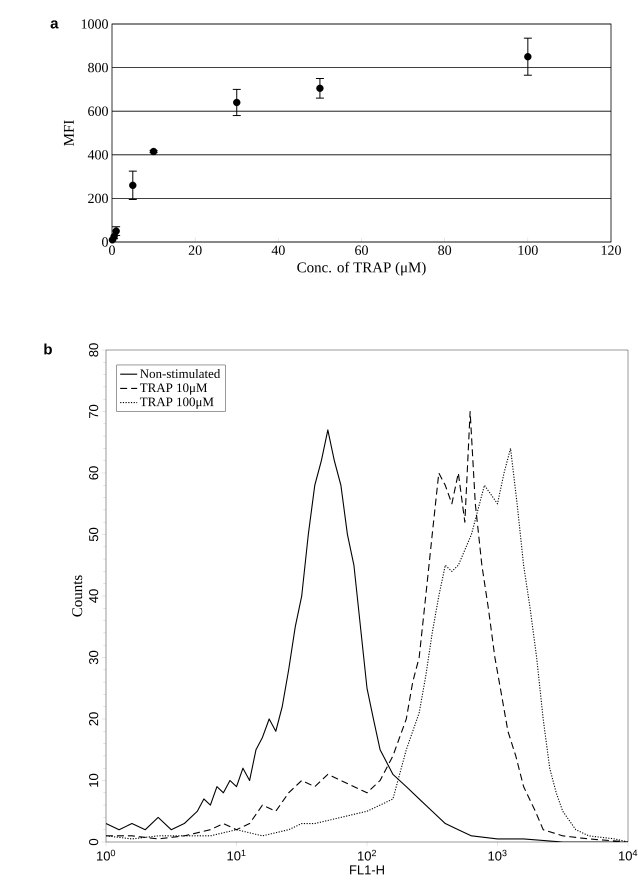 The width and height of the screenshot is (638, 894). What do you see at coordinates (112, 250) in the screenshot?
I see `x-tick-label: 0` at bounding box center [112, 250].